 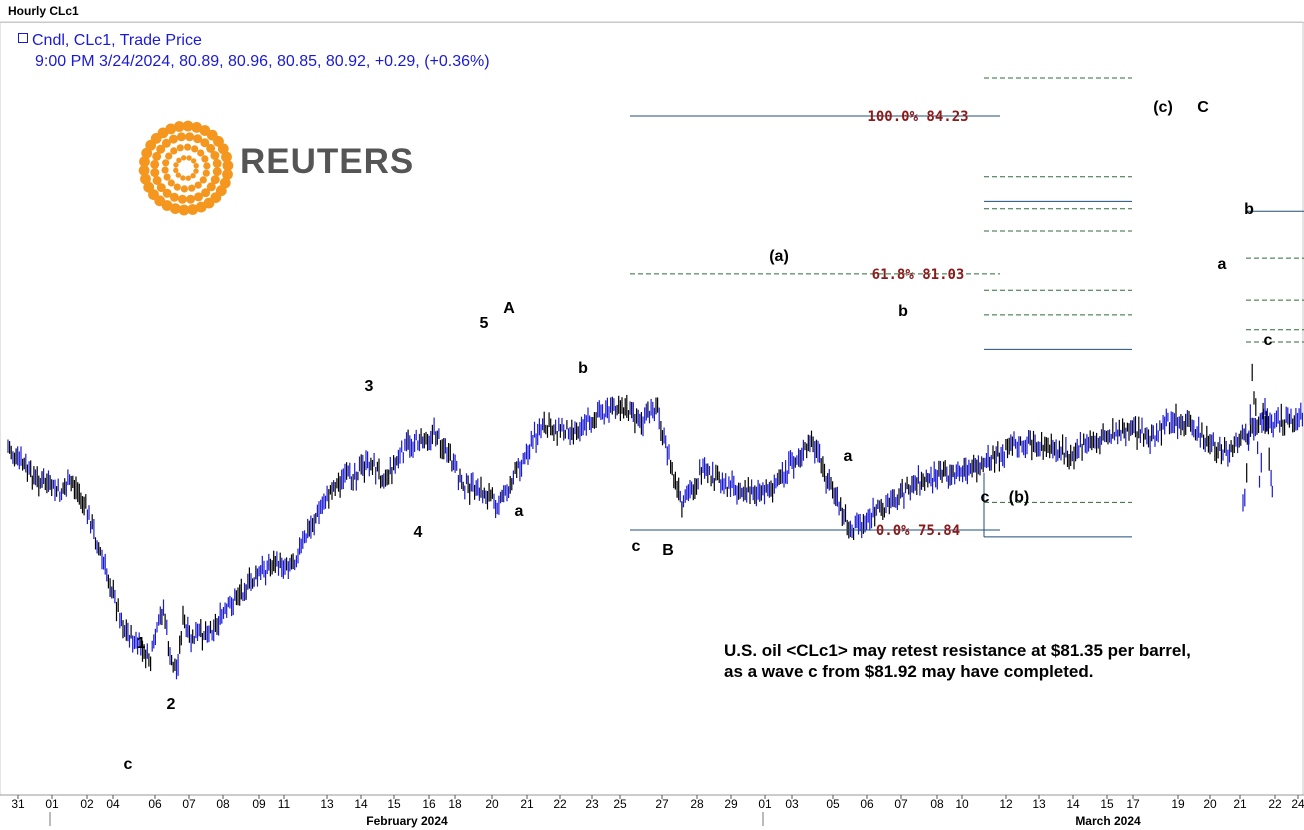 What do you see at coordinates (867, 804) in the screenshot?
I see `x-tick-label: 06` at bounding box center [867, 804].